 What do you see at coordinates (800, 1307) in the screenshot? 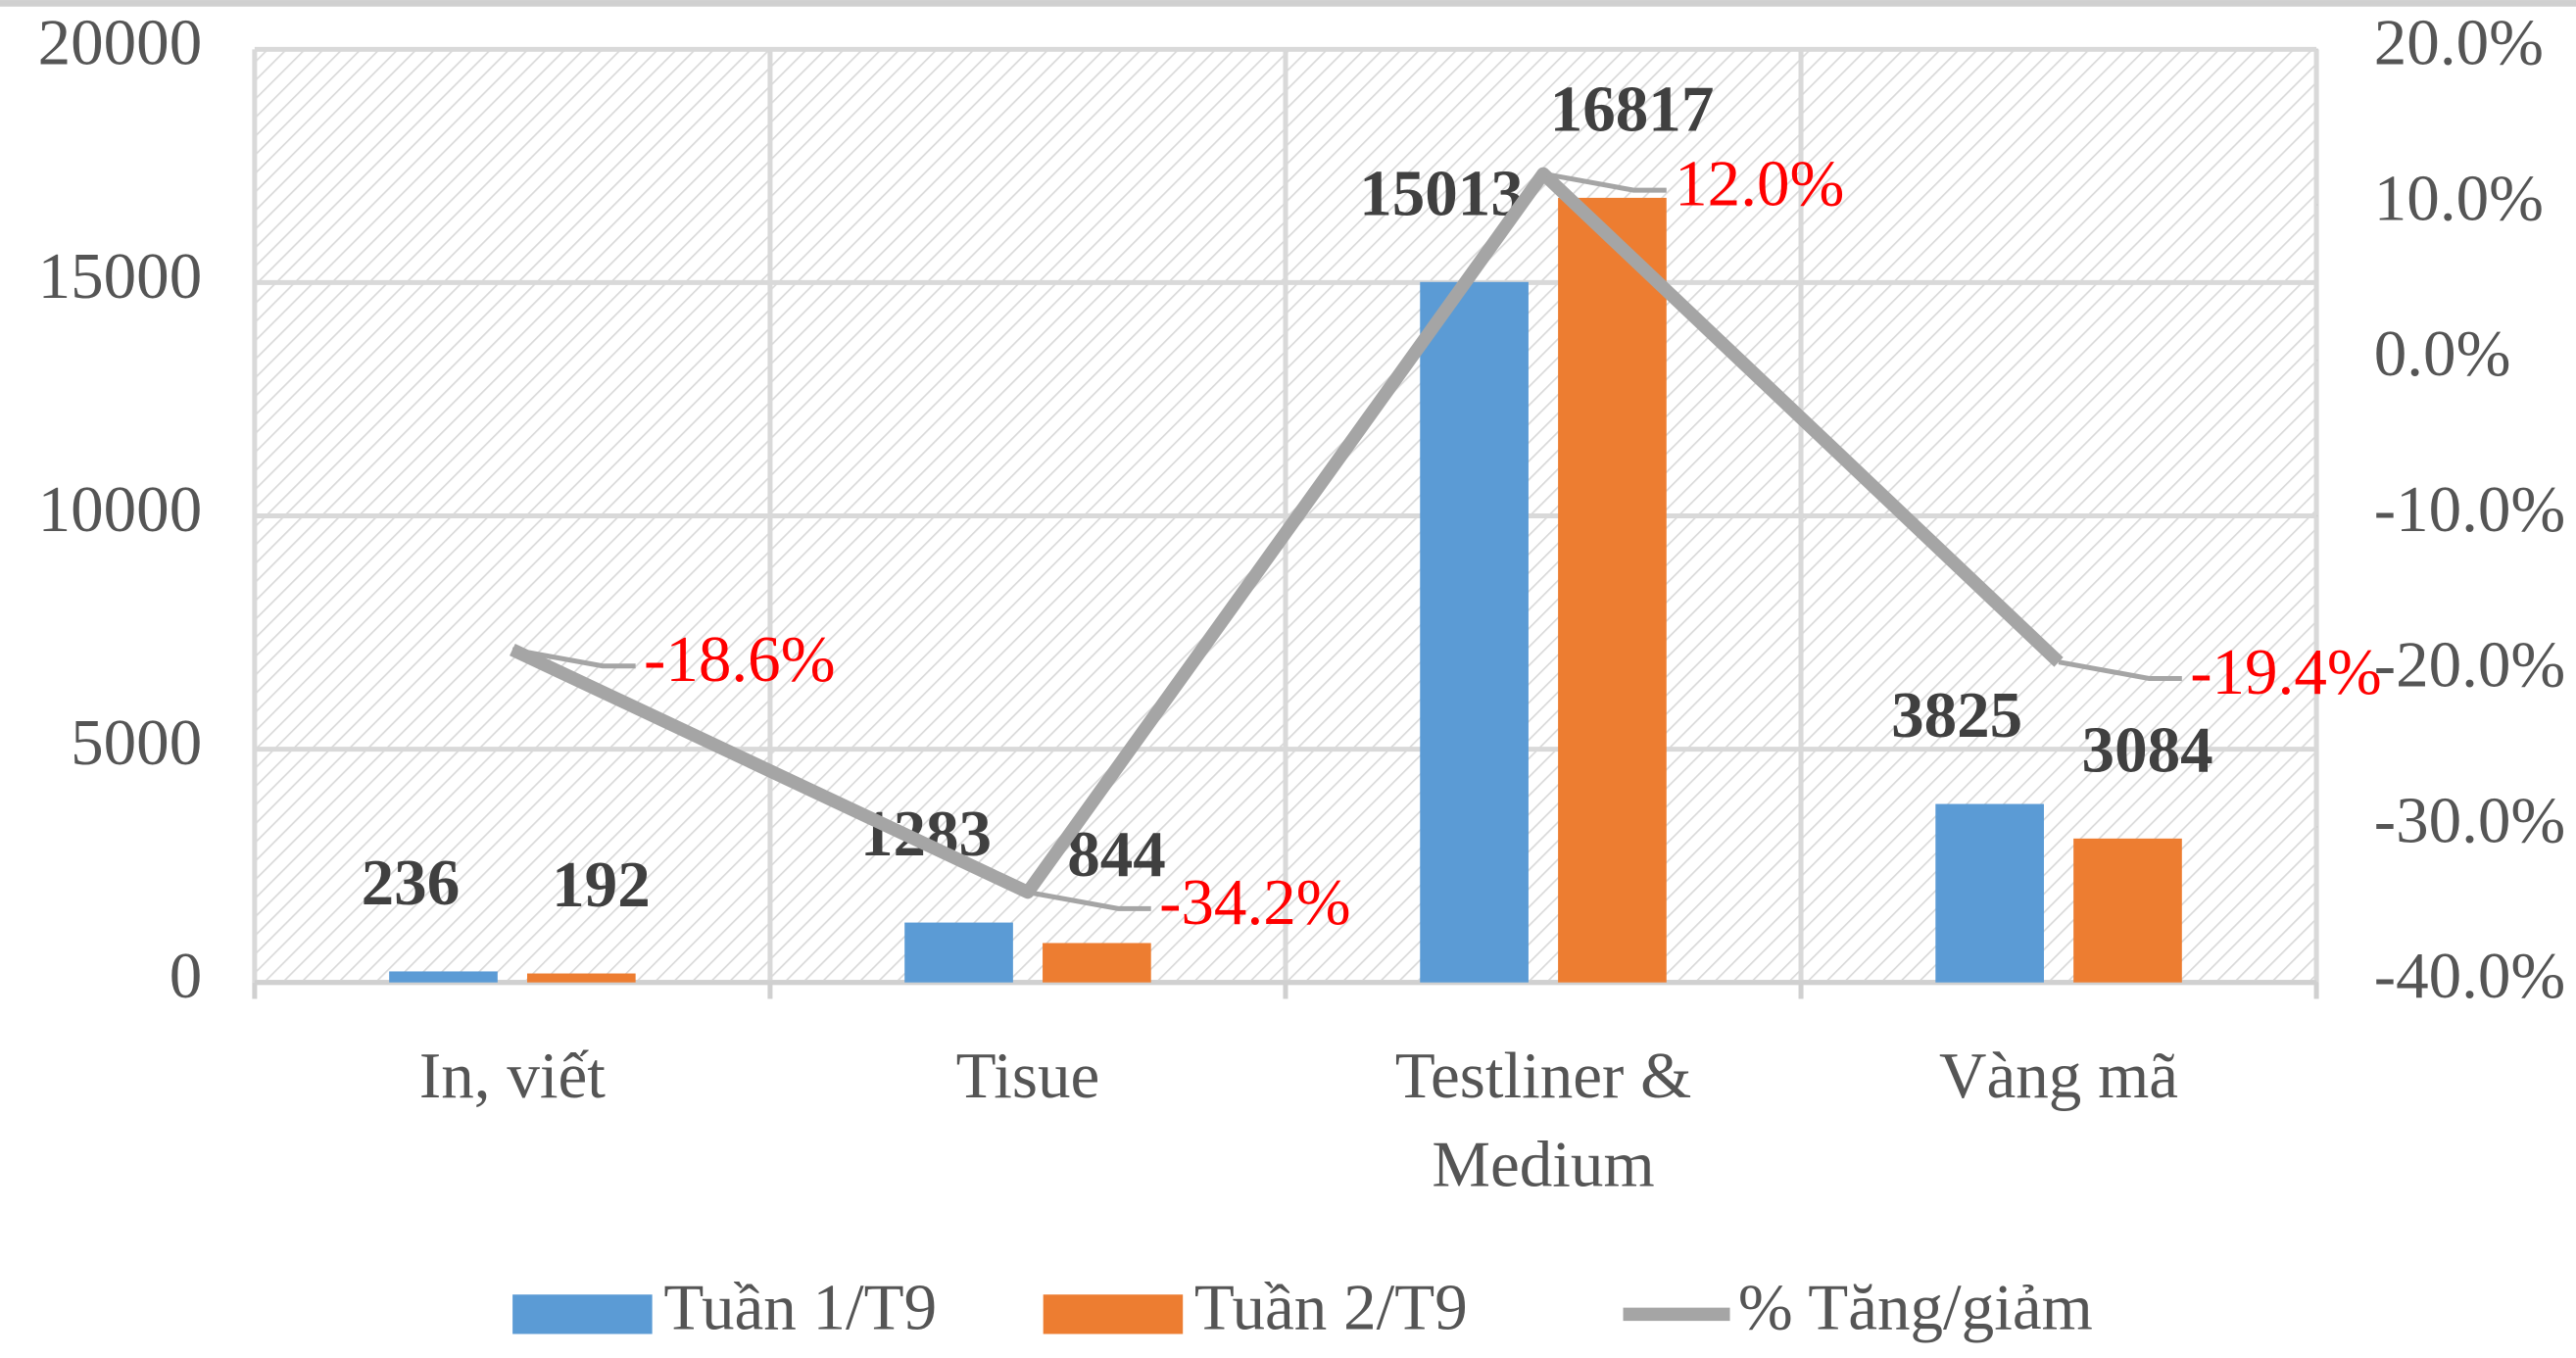
I see `legend-label: Tuần 1/T9` at bounding box center [800, 1307].